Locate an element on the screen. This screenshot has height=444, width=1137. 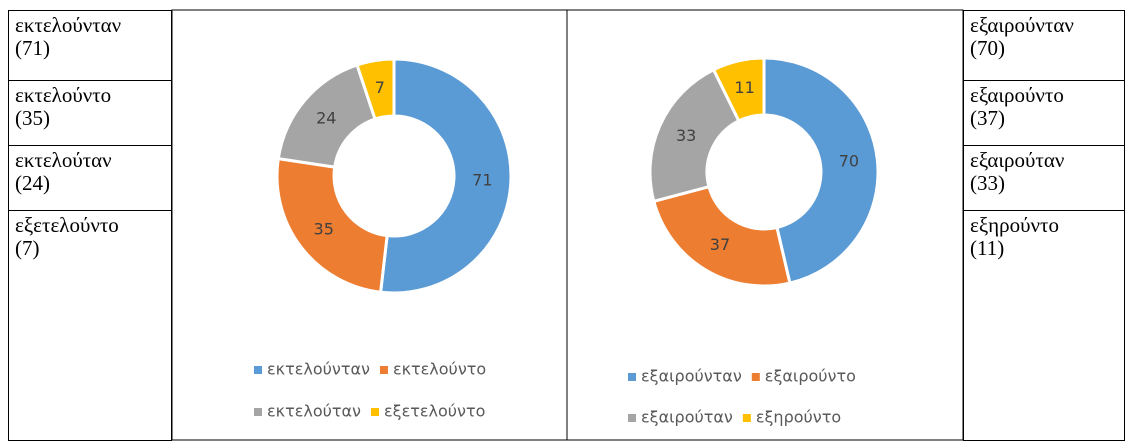
cell-count: (37) is located at coordinates (987, 118).